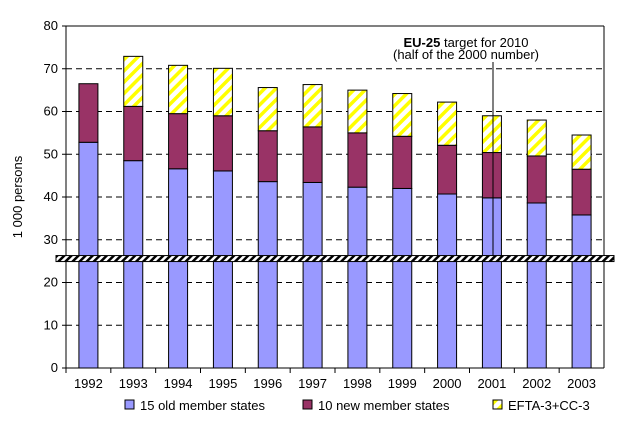 This screenshot has width=620, height=429. I want to click on legend-label: 10 new member states, so click(384, 405).